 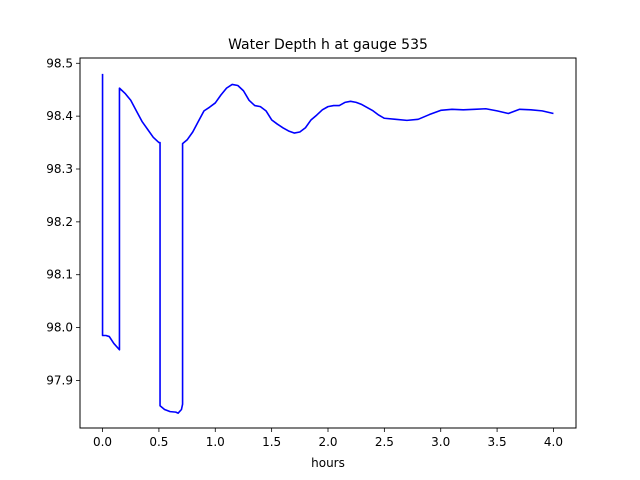 I want to click on x-tick-label: 3.5, so click(x=497, y=442).